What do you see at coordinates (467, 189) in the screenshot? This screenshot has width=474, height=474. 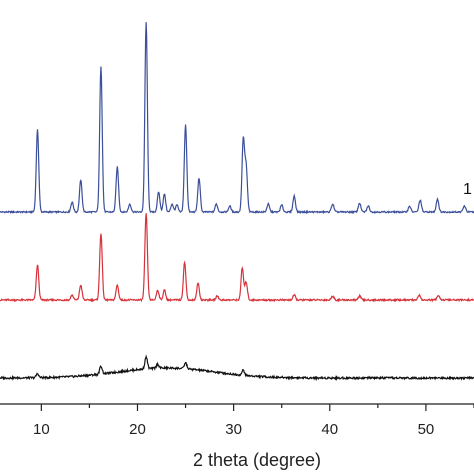 I see `series-annotation: 1` at bounding box center [467, 189].